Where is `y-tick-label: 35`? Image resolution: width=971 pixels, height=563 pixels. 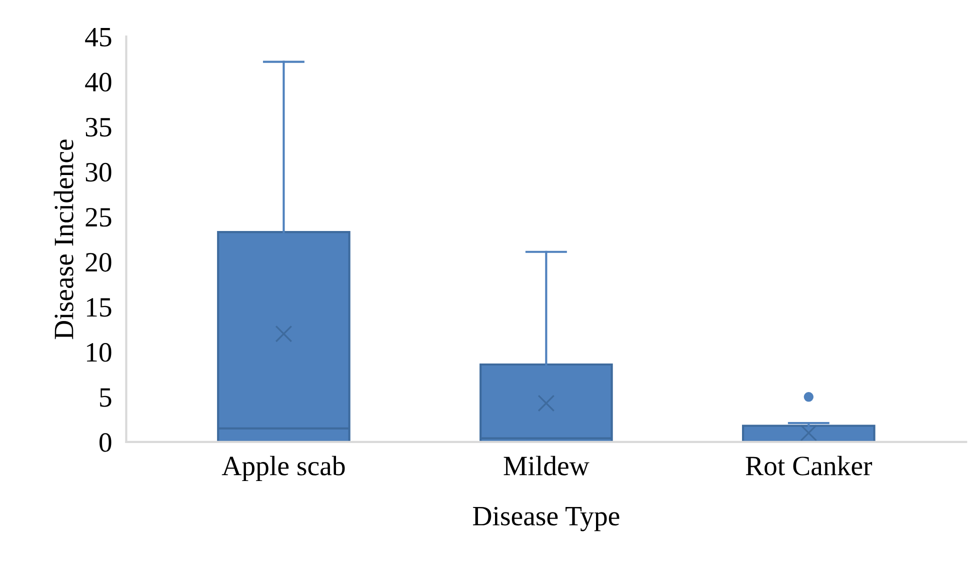
y-tick-label: 35 is located at coordinates (99, 127).